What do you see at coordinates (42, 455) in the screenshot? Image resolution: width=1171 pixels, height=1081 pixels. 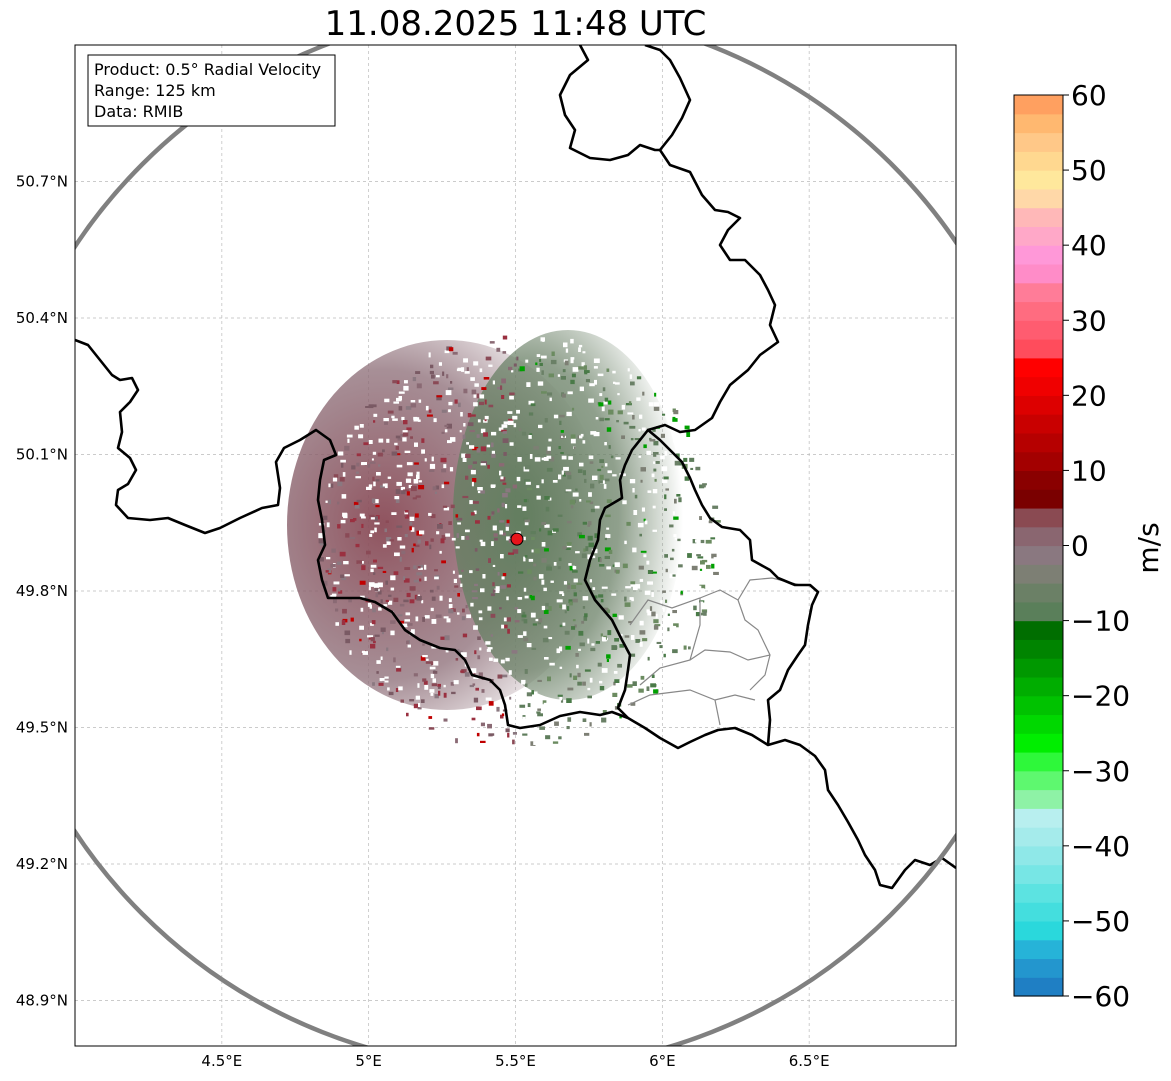 I see `lat-tick-label: 50.1°N` at bounding box center [42, 455].